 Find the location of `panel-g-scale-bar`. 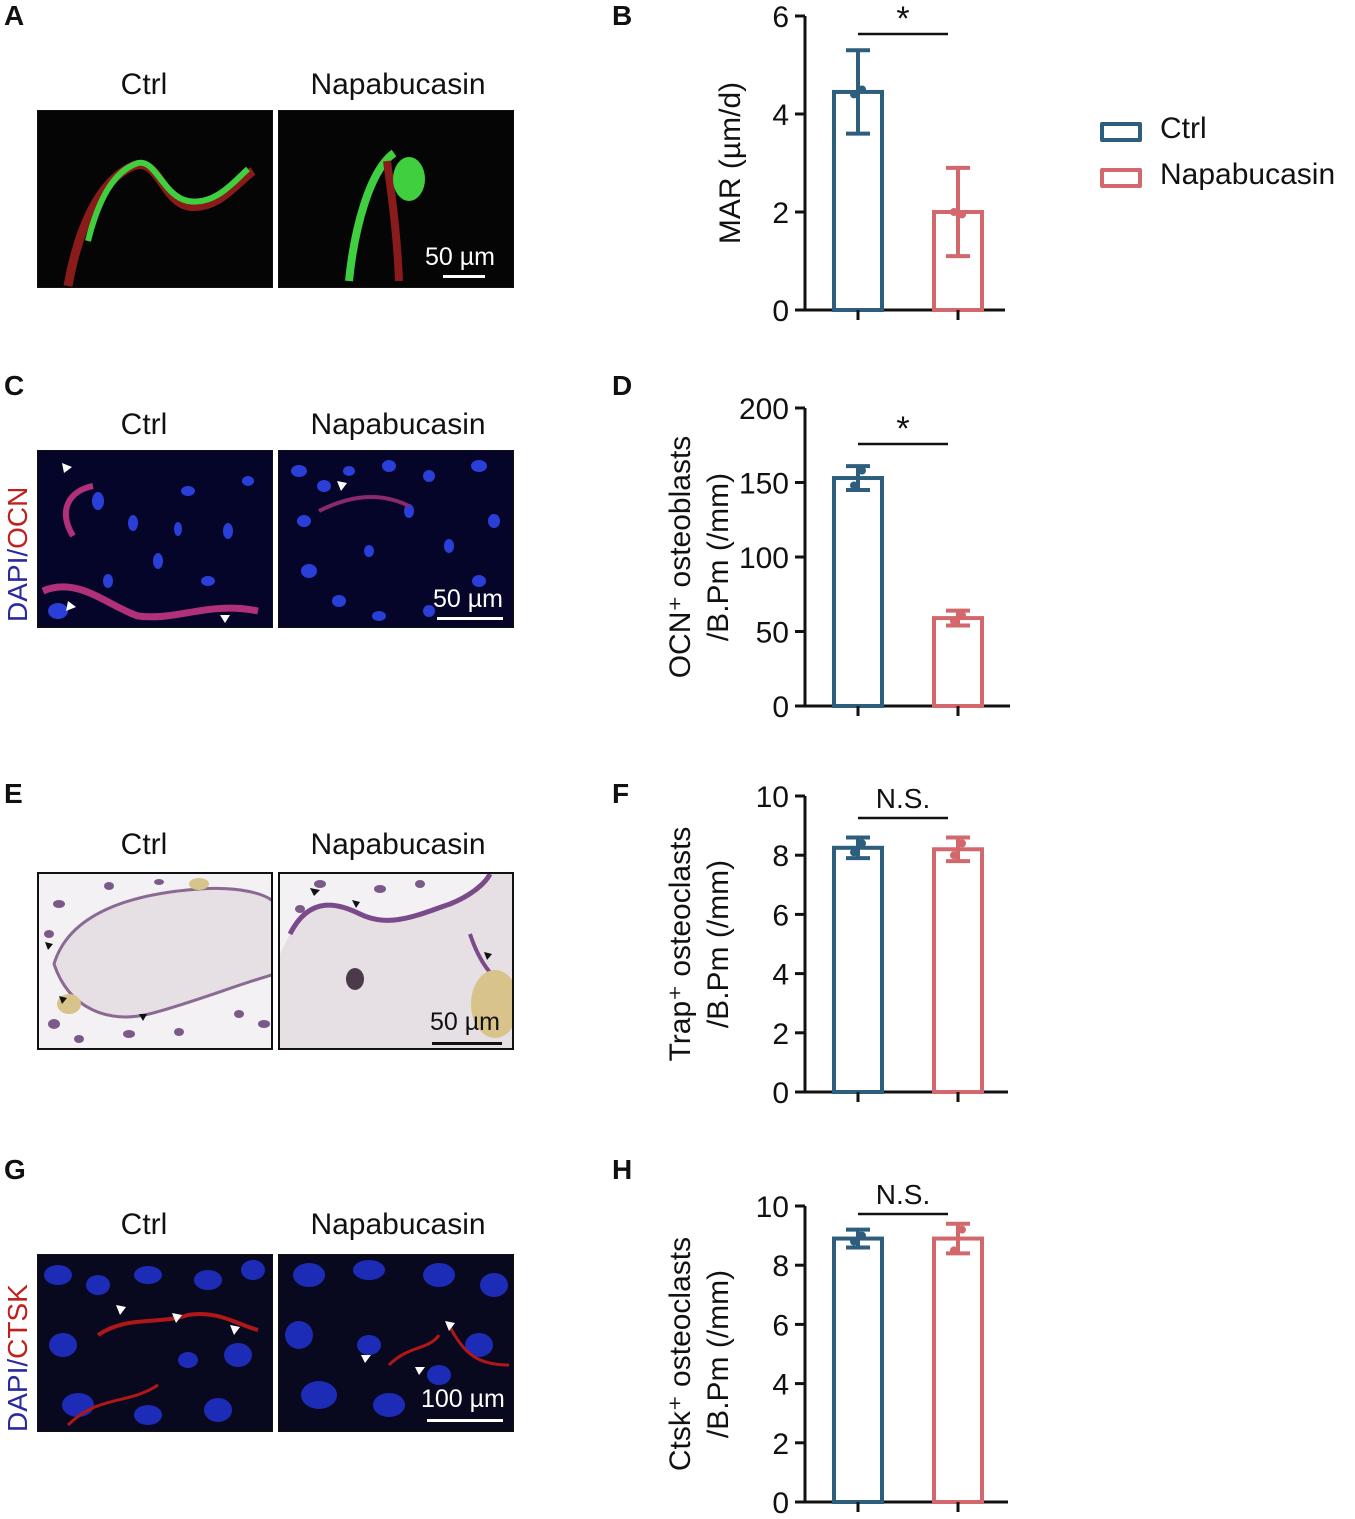

panel-g-scale-bar is located at coordinates (465, 1420).